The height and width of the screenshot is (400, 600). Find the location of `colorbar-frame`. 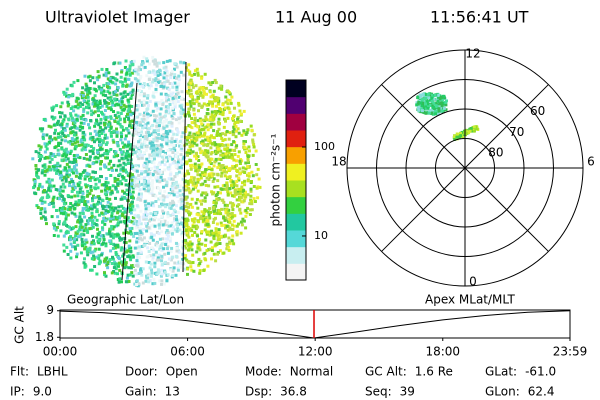

colorbar-frame is located at coordinates (296, 180).